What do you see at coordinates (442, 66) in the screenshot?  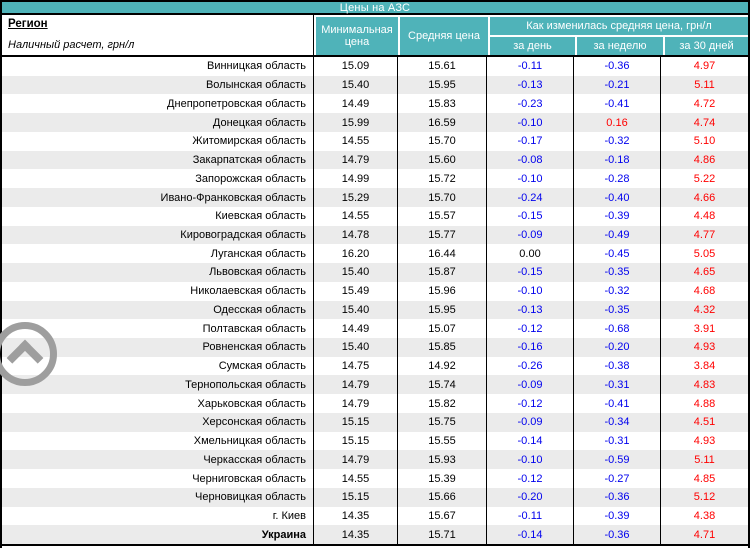 I see `avg-price-cell: 15.61` at bounding box center [442, 66].